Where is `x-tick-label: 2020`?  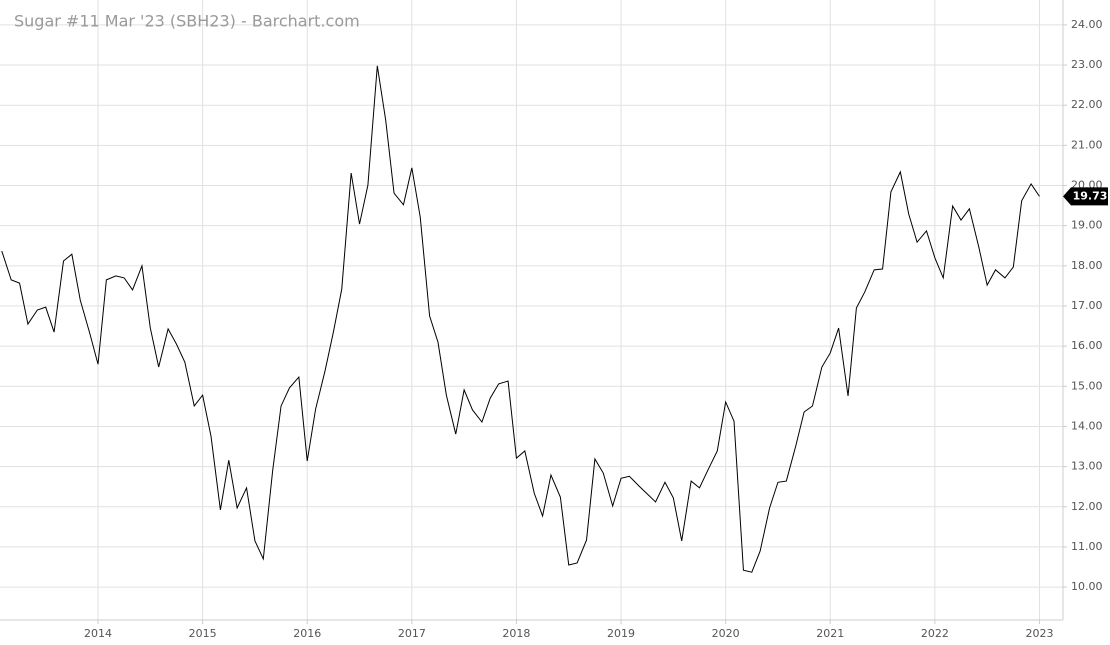
x-tick-label: 2020 is located at coordinates (726, 633).